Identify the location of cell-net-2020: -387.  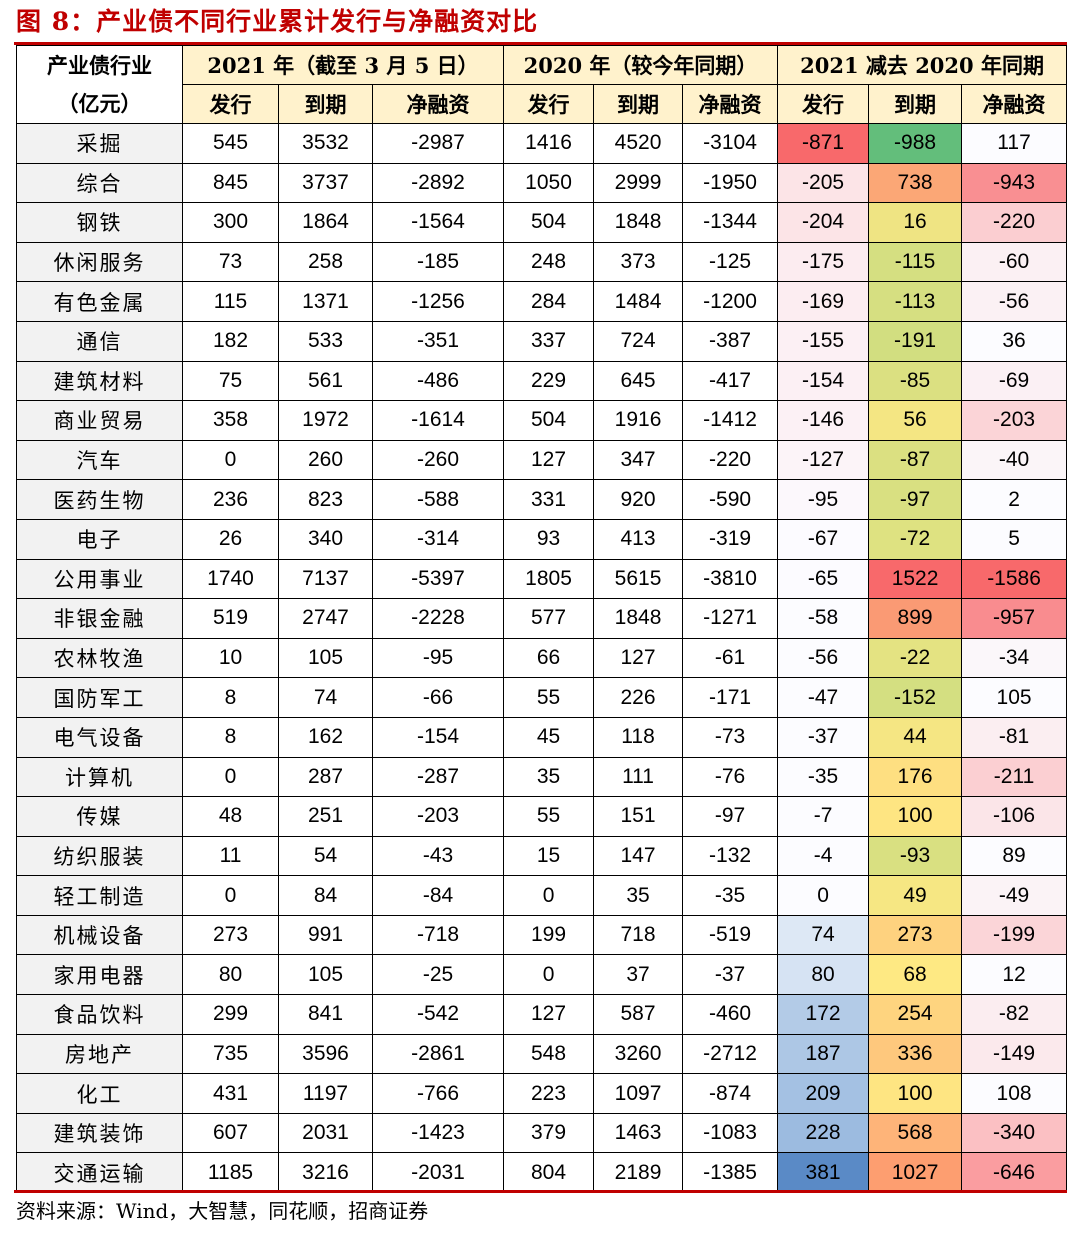
(730, 341).